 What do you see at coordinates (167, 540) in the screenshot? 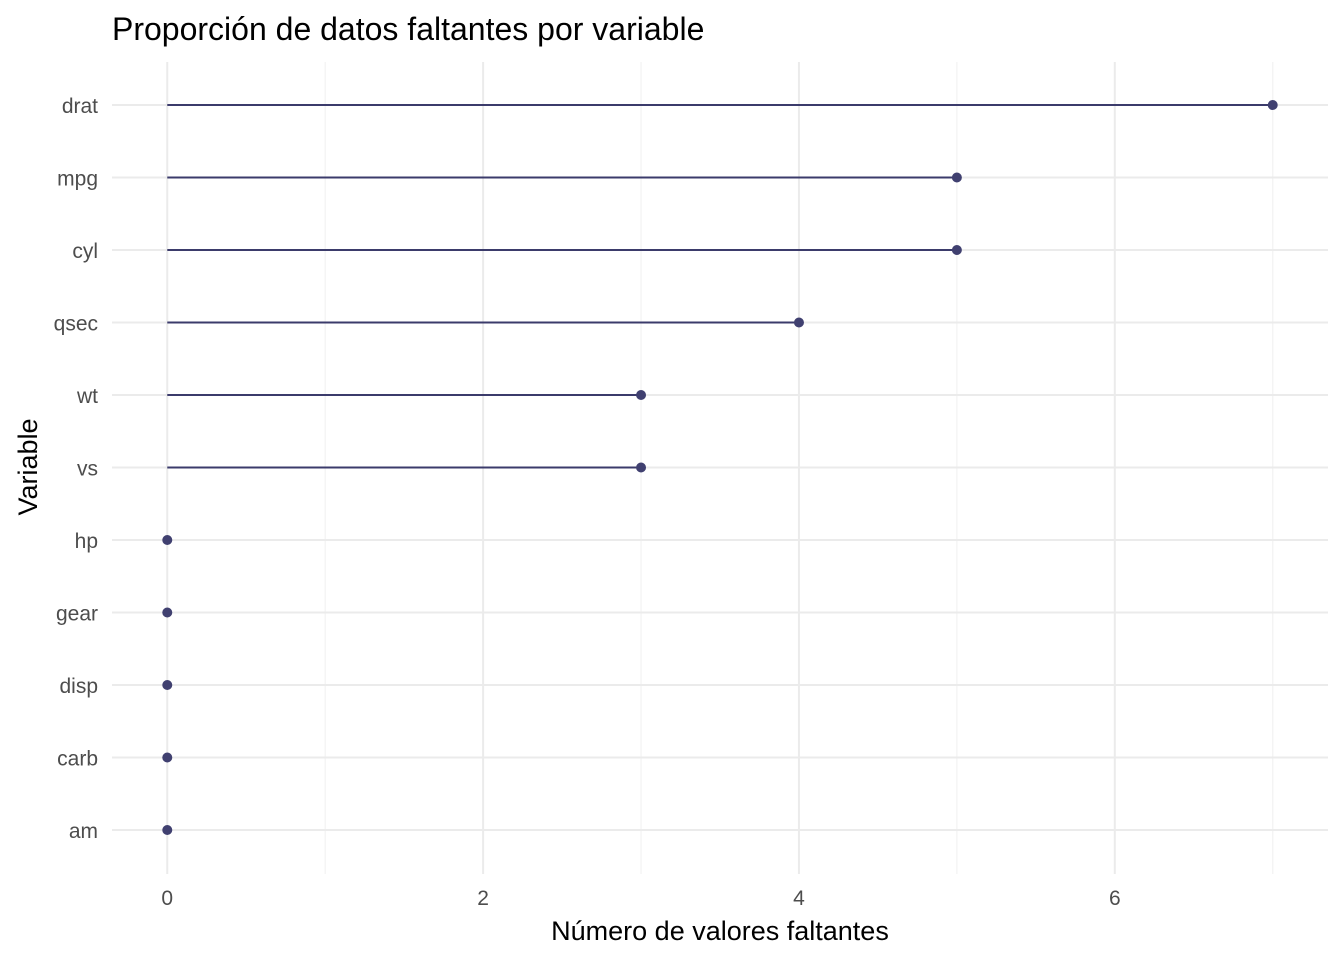
I see `point-hp` at bounding box center [167, 540].